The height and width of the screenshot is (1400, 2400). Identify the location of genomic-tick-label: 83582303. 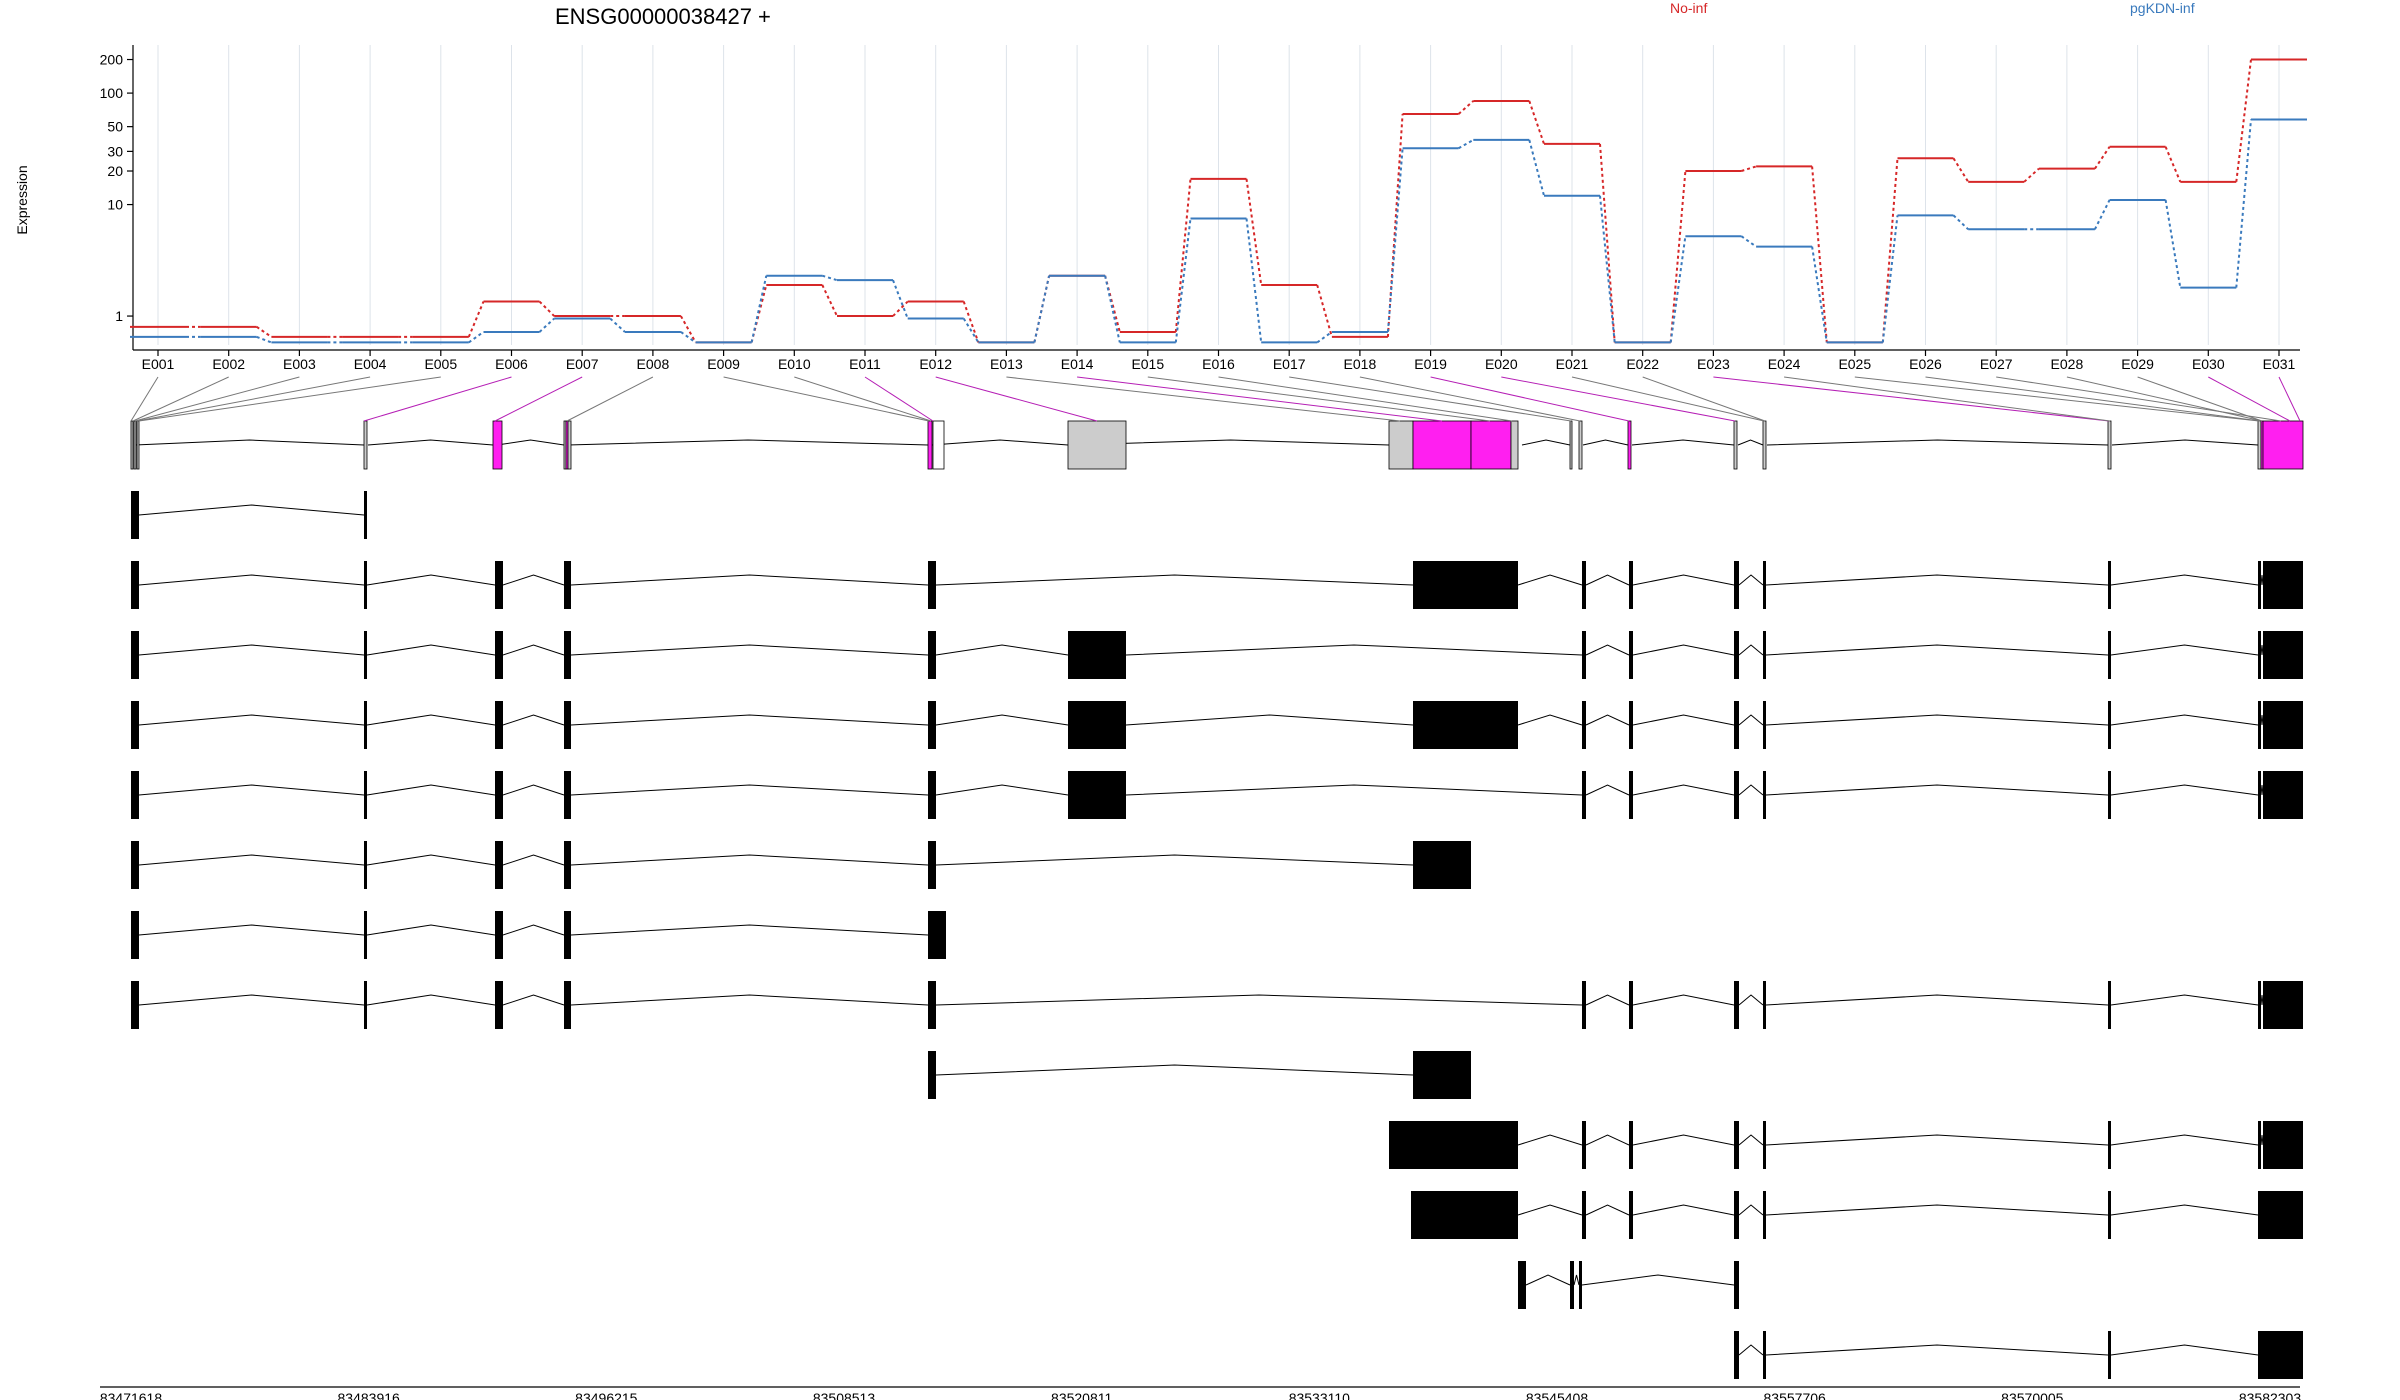
(2270, 1395).